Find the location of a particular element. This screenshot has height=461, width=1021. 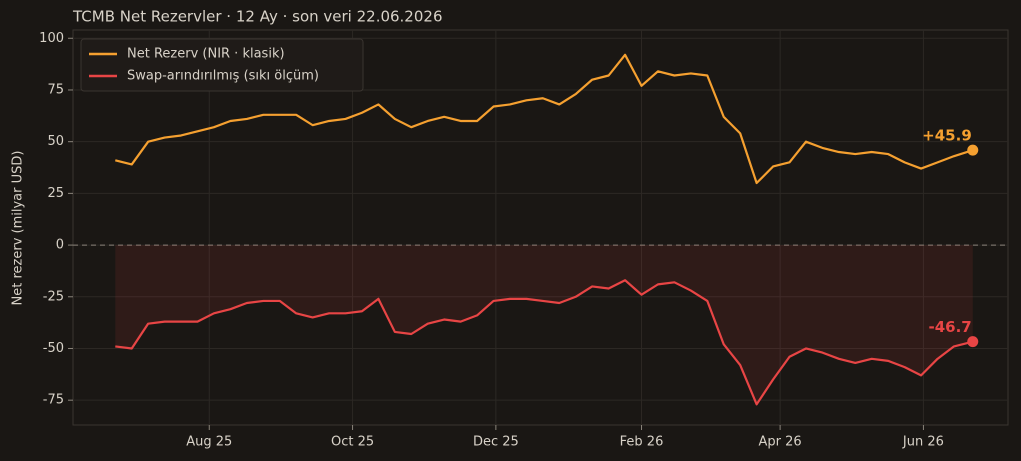

y-tick-label: 25 is located at coordinates (55, 193).